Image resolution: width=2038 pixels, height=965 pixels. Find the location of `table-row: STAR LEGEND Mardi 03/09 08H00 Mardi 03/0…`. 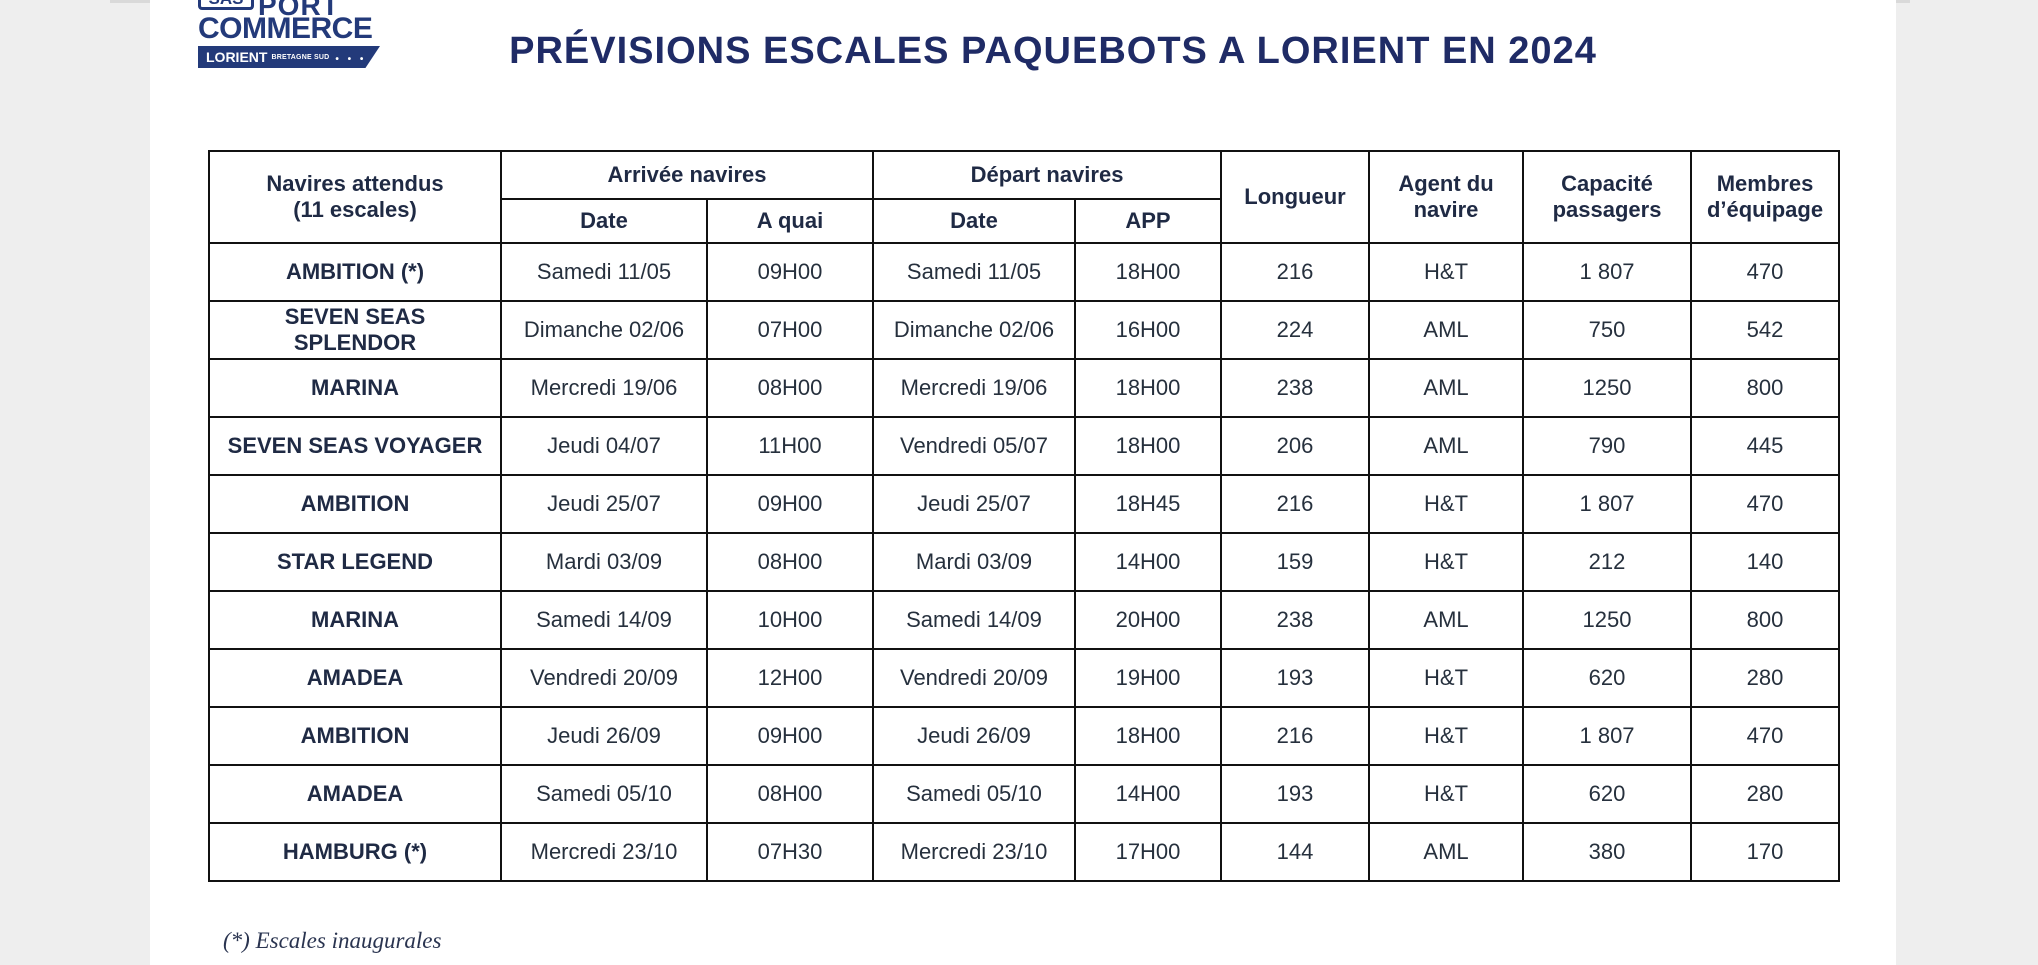

table-row: STAR LEGEND Mardi 03/09 08H00 Mardi 03/0… is located at coordinates (1024, 562).